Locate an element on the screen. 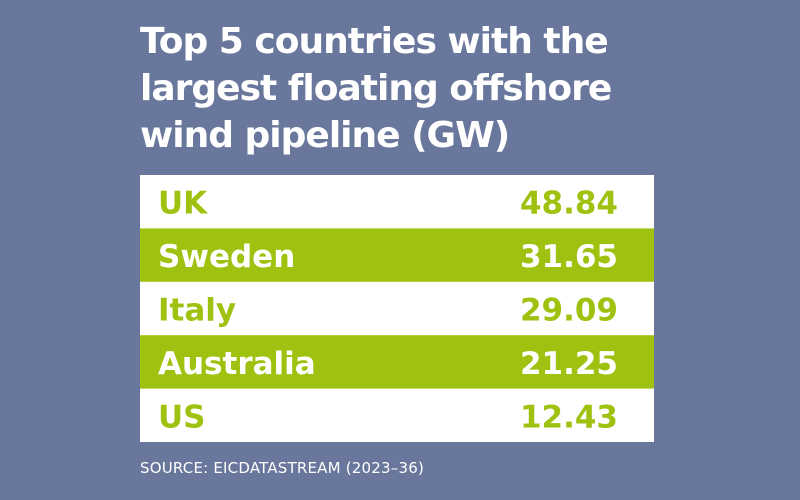 This screenshot has width=800, height=500. value-label: 31.65 is located at coordinates (569, 257).